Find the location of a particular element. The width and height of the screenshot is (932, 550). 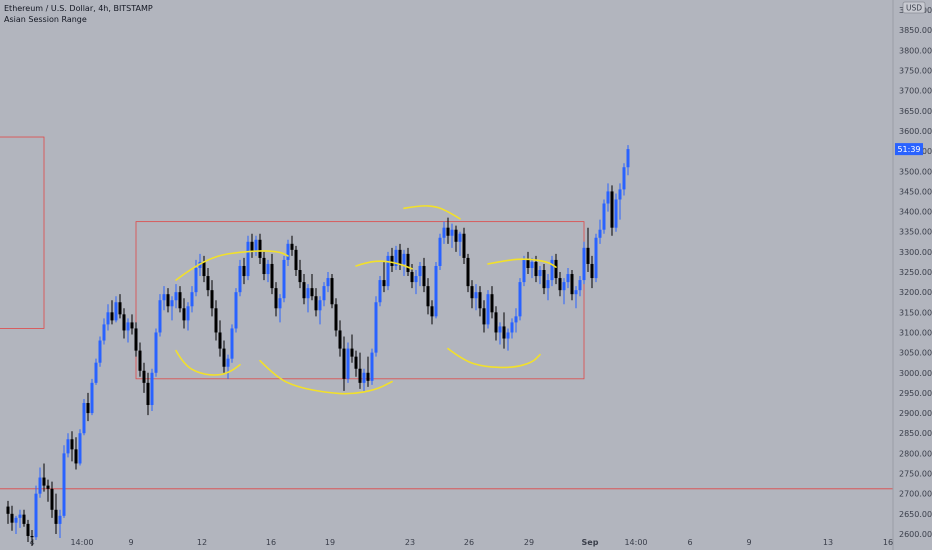

price-tick-label: 3300.00 is located at coordinates (915, 252).